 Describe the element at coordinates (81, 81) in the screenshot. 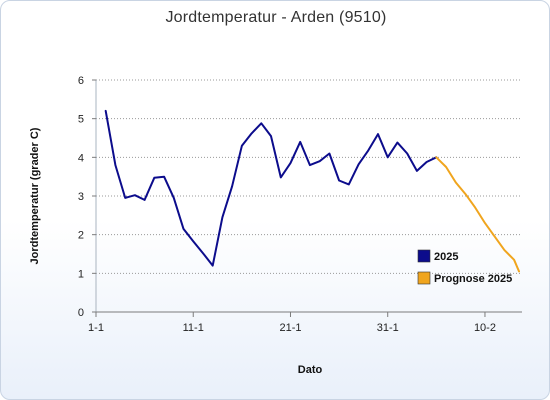

I see `y-tick-label: 6` at that location.